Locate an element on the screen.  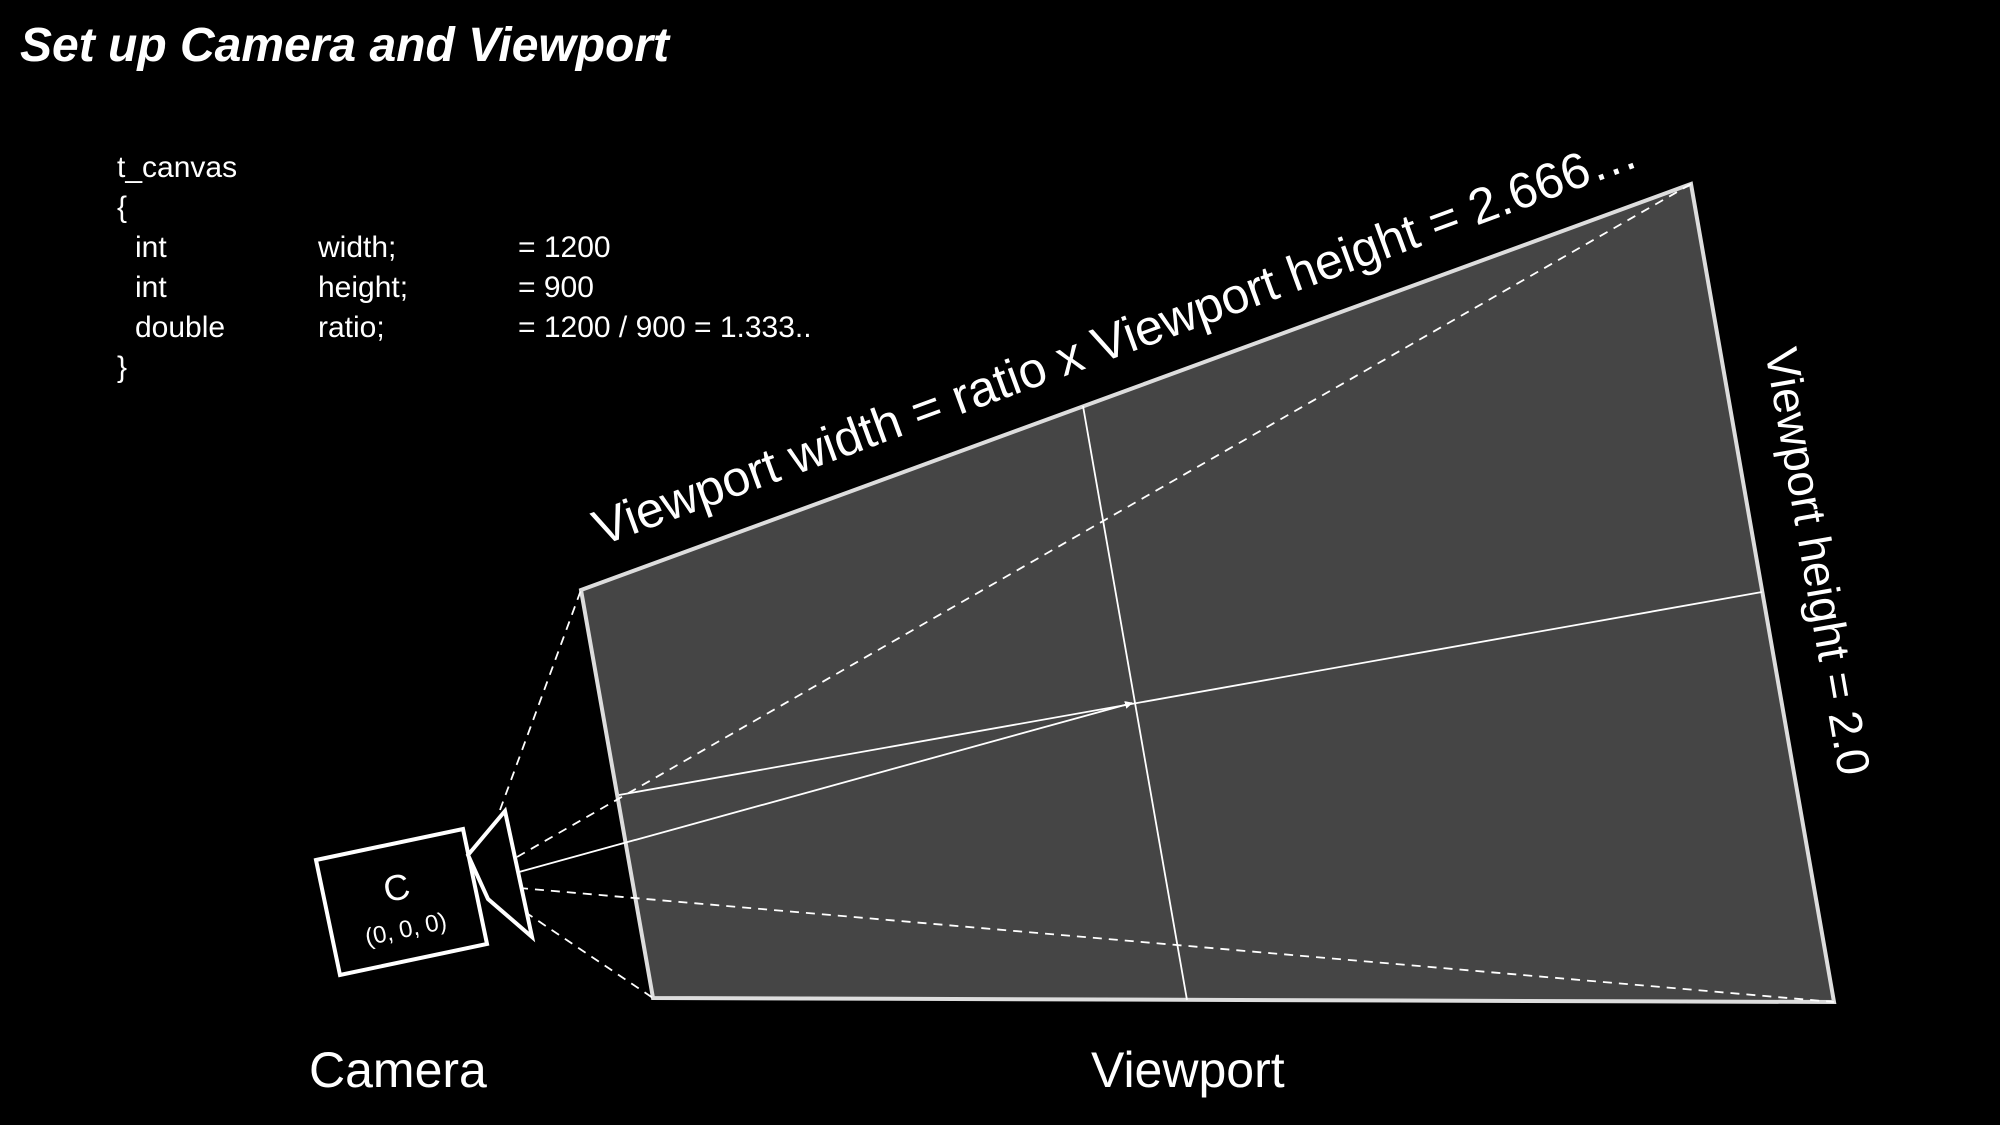
camera-body is located at coordinates (401, 902).